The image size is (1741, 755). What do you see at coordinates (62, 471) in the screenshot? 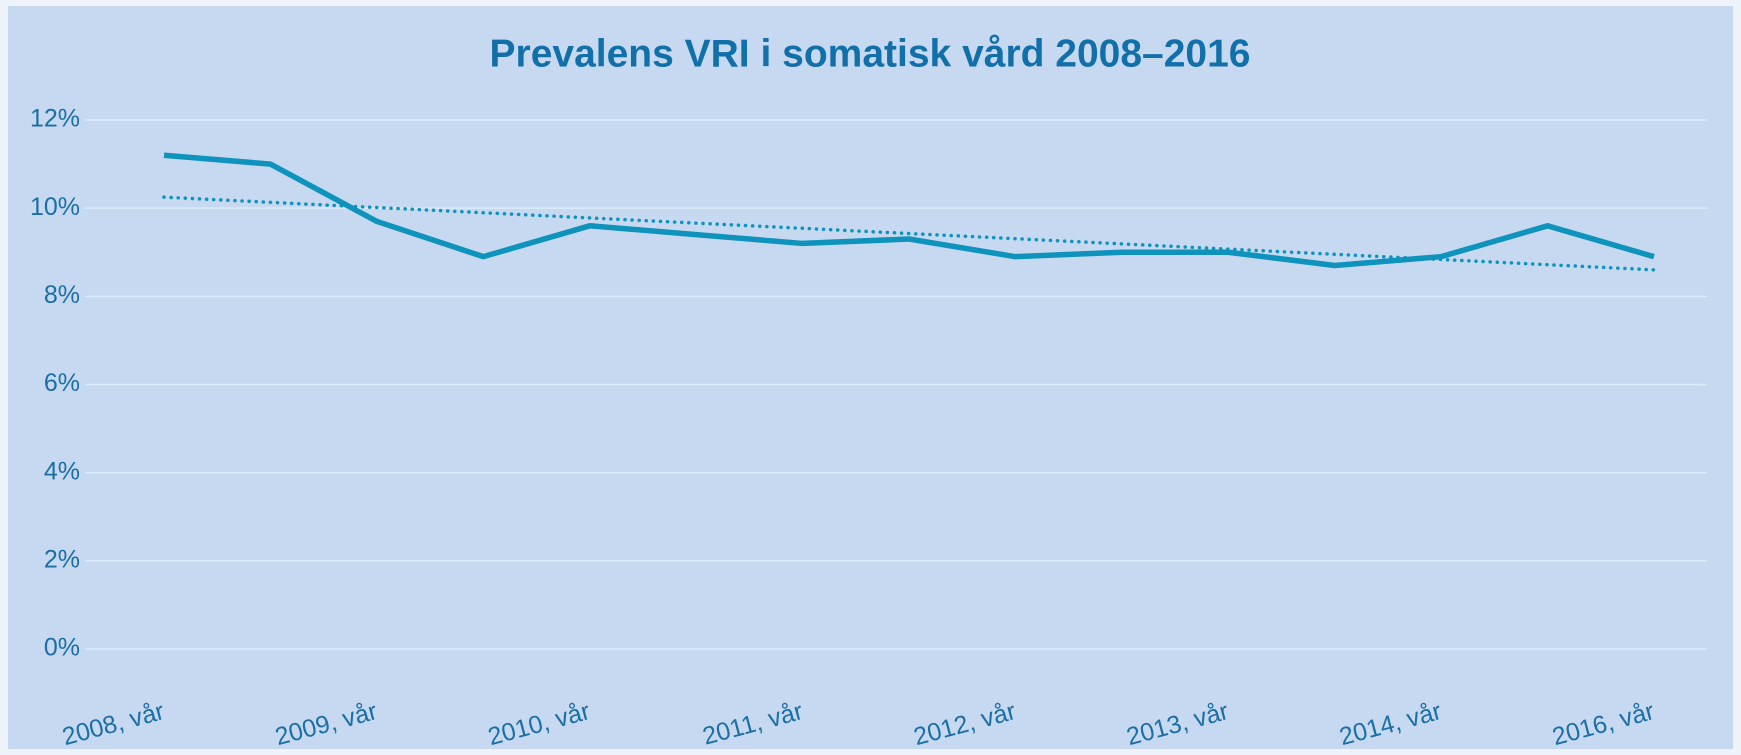
I see `y-tick-label: 4%` at bounding box center [62, 471].